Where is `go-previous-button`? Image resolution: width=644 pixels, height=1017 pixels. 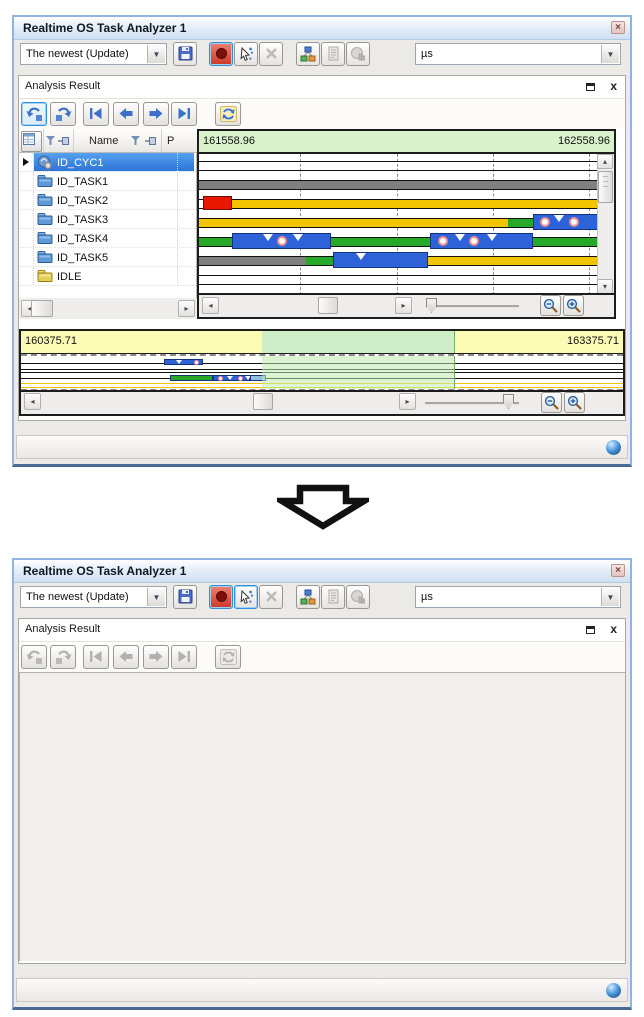 go-previous-button is located at coordinates (126, 114).